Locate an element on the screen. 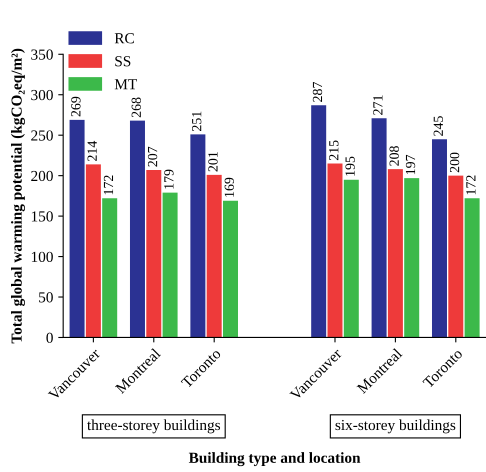  y-tick-label: 100 is located at coordinates (42, 257).